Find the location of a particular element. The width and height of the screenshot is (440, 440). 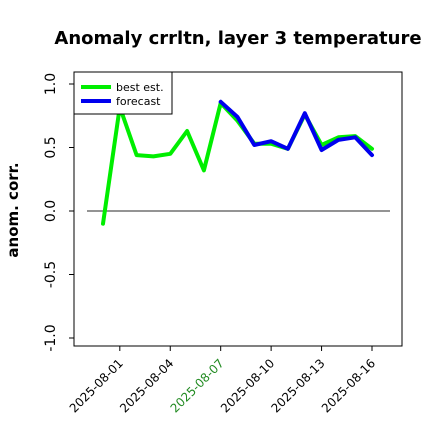

series-line-forecast is located at coordinates (296, 128).